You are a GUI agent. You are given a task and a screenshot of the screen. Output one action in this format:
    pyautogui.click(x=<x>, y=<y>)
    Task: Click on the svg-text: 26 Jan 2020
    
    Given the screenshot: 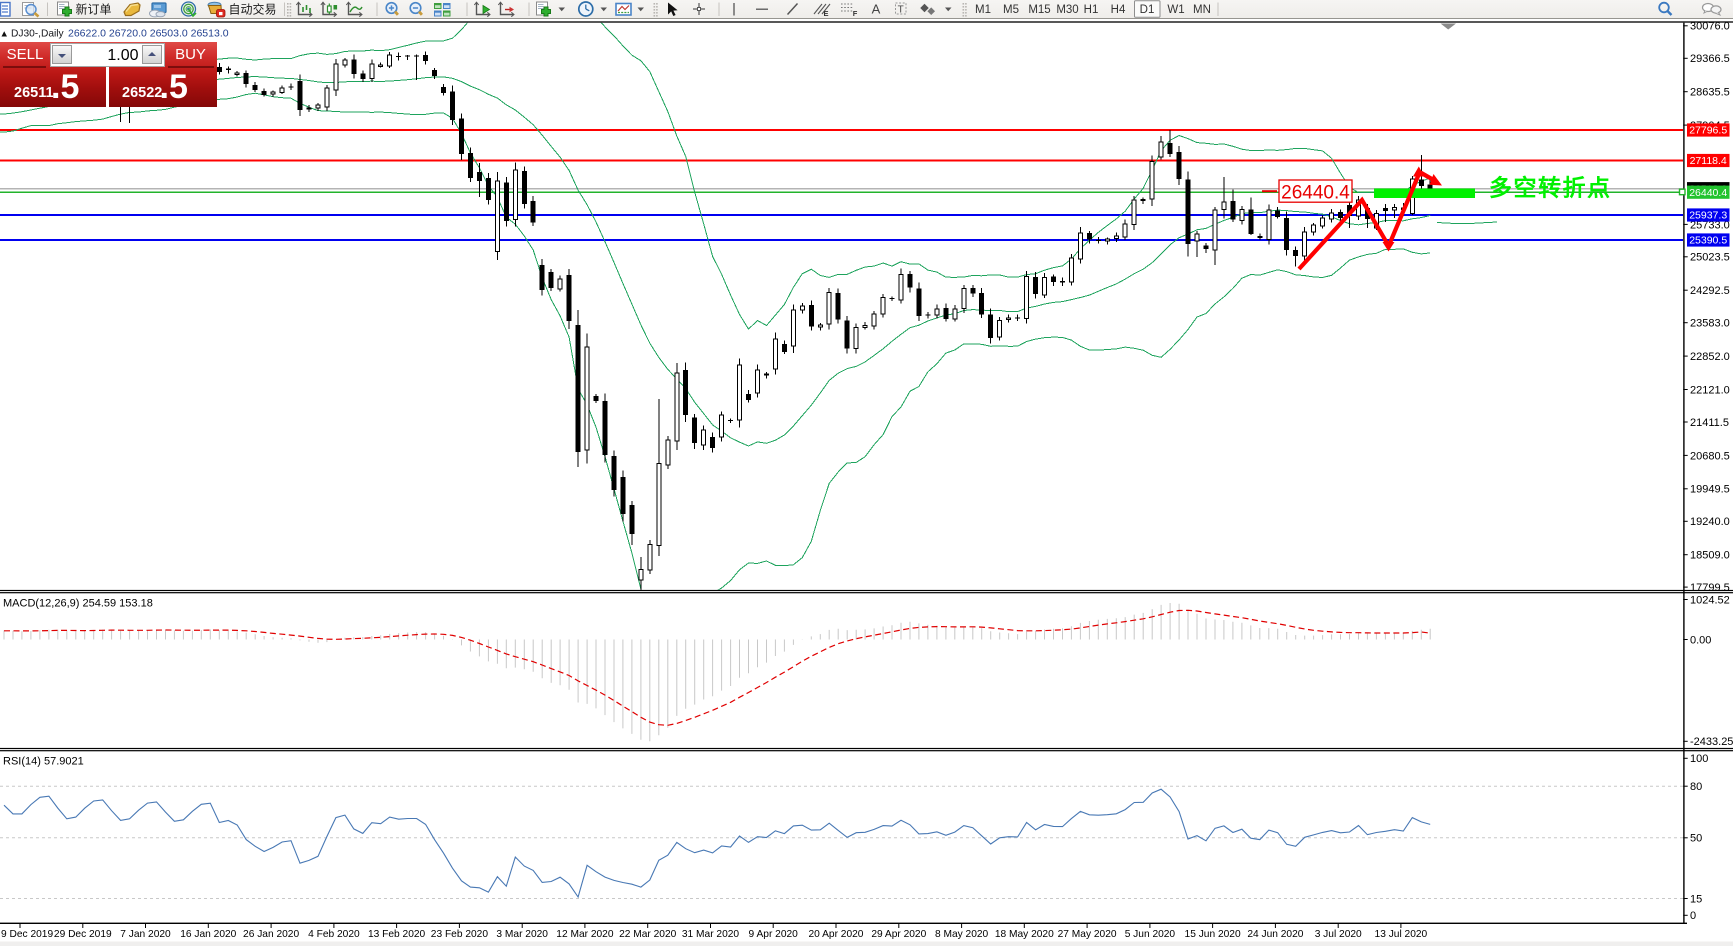 What is the action you would take?
    pyautogui.click(x=271, y=934)
    